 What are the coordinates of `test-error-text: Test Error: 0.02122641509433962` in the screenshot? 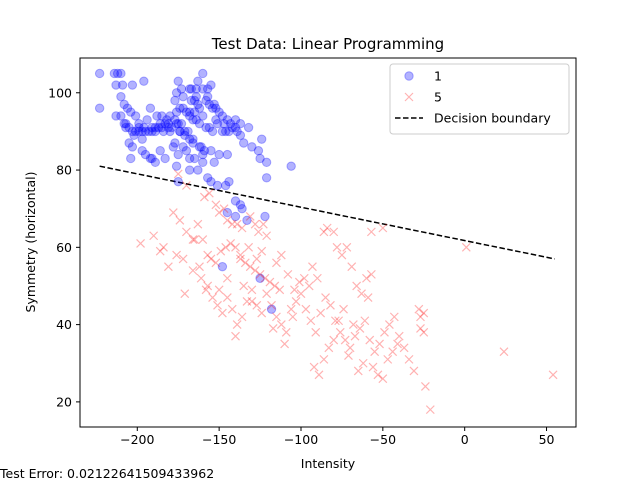 It's located at (107, 473).